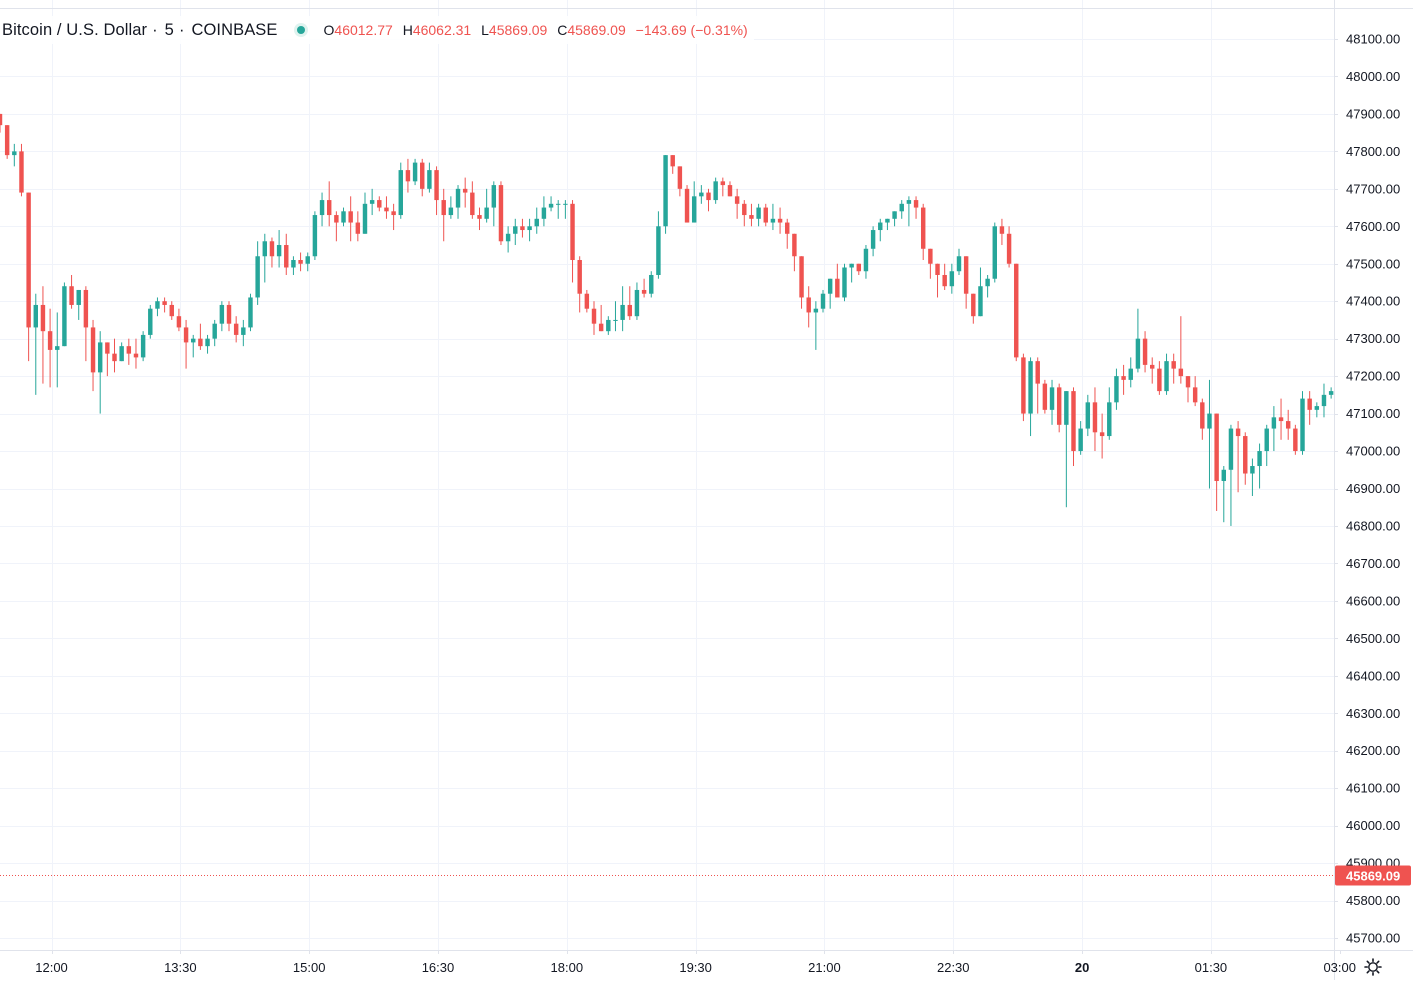 Image resolution: width=1413 pixels, height=982 pixels. I want to click on change-value: −143.69 (−0.31%), so click(691, 30).